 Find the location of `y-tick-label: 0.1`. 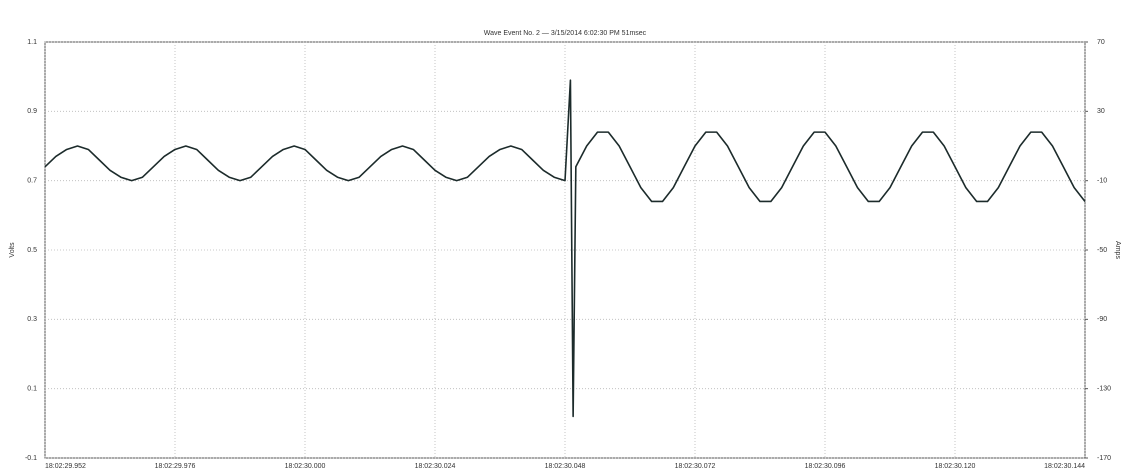

y-tick-label: 0.1 is located at coordinates (32, 389).